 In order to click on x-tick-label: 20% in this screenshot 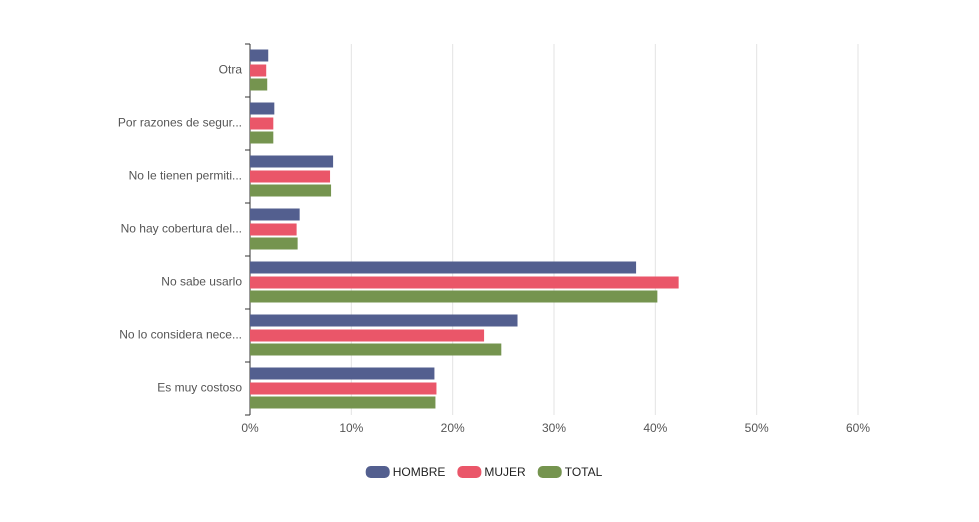, I will do `click(453, 428)`.